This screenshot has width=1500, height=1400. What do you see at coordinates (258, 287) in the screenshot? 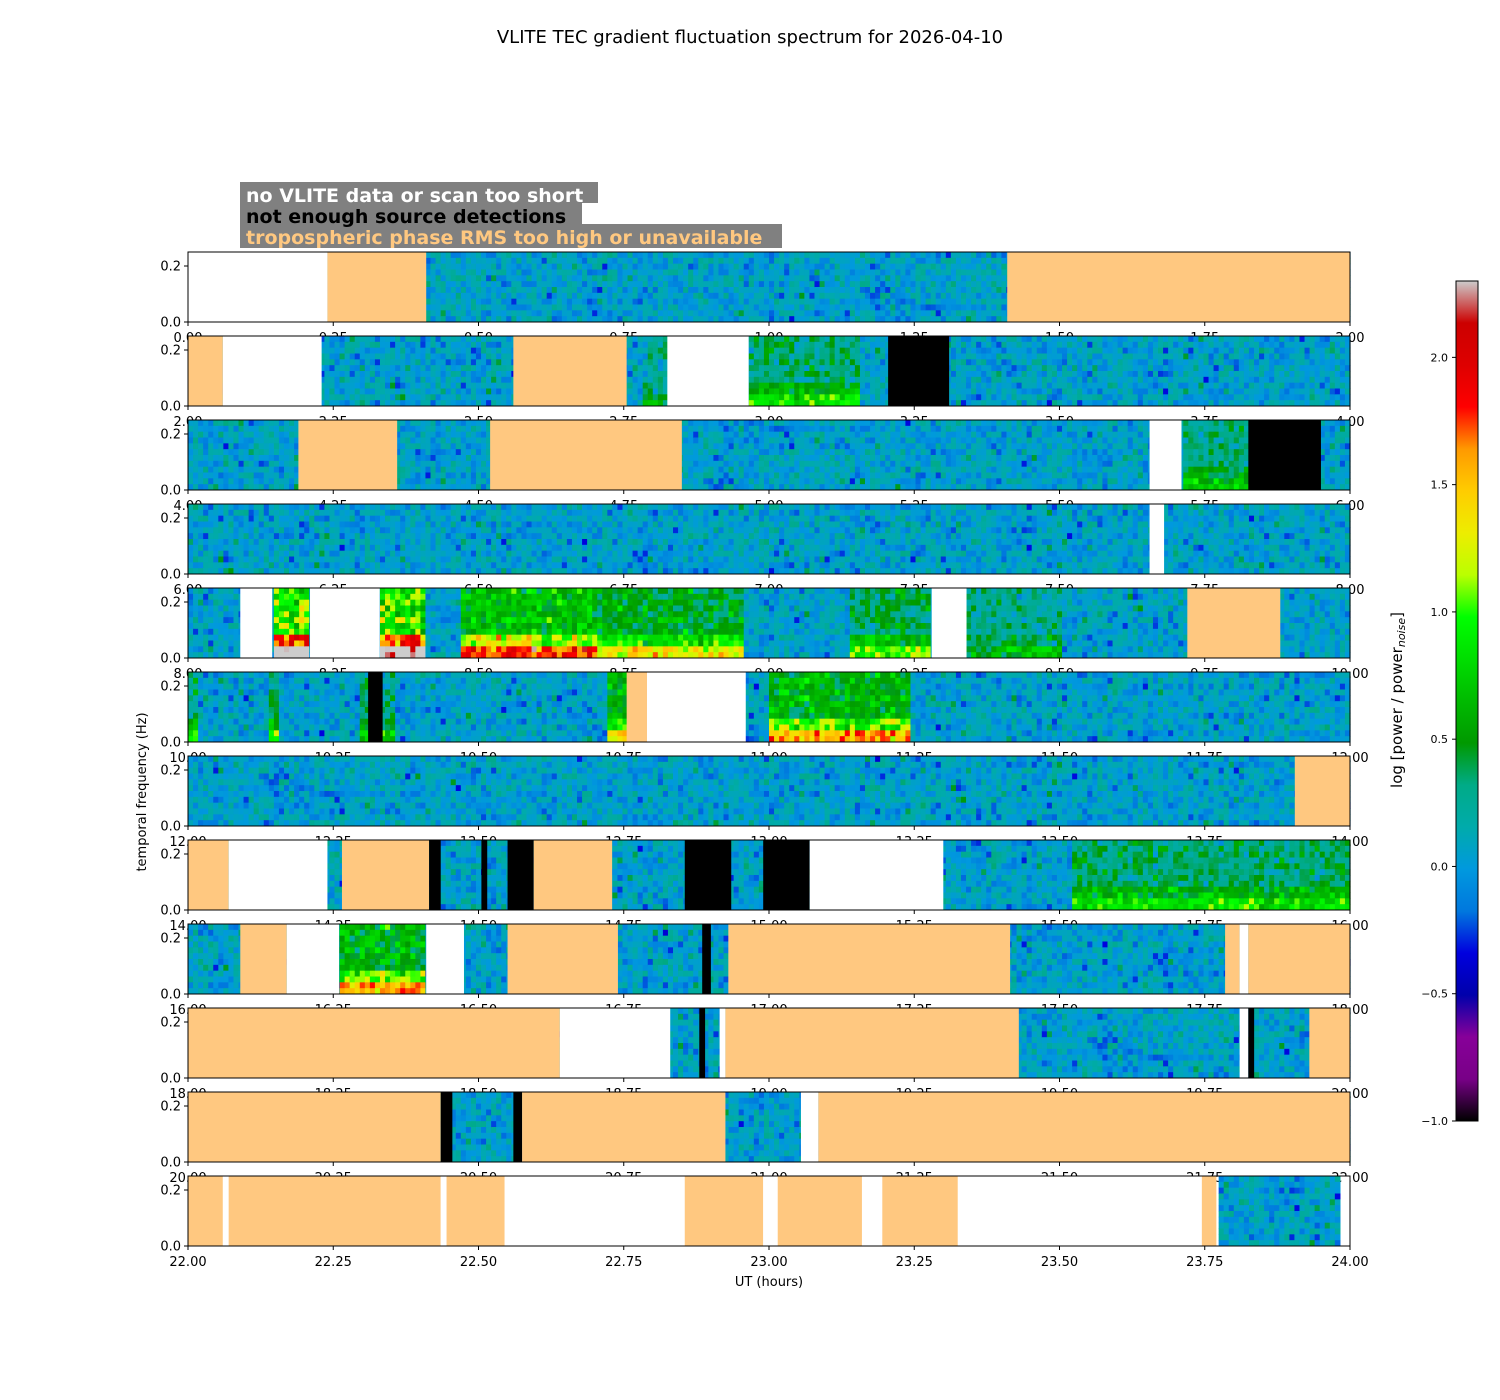
I see `flag-white` at bounding box center [258, 287].